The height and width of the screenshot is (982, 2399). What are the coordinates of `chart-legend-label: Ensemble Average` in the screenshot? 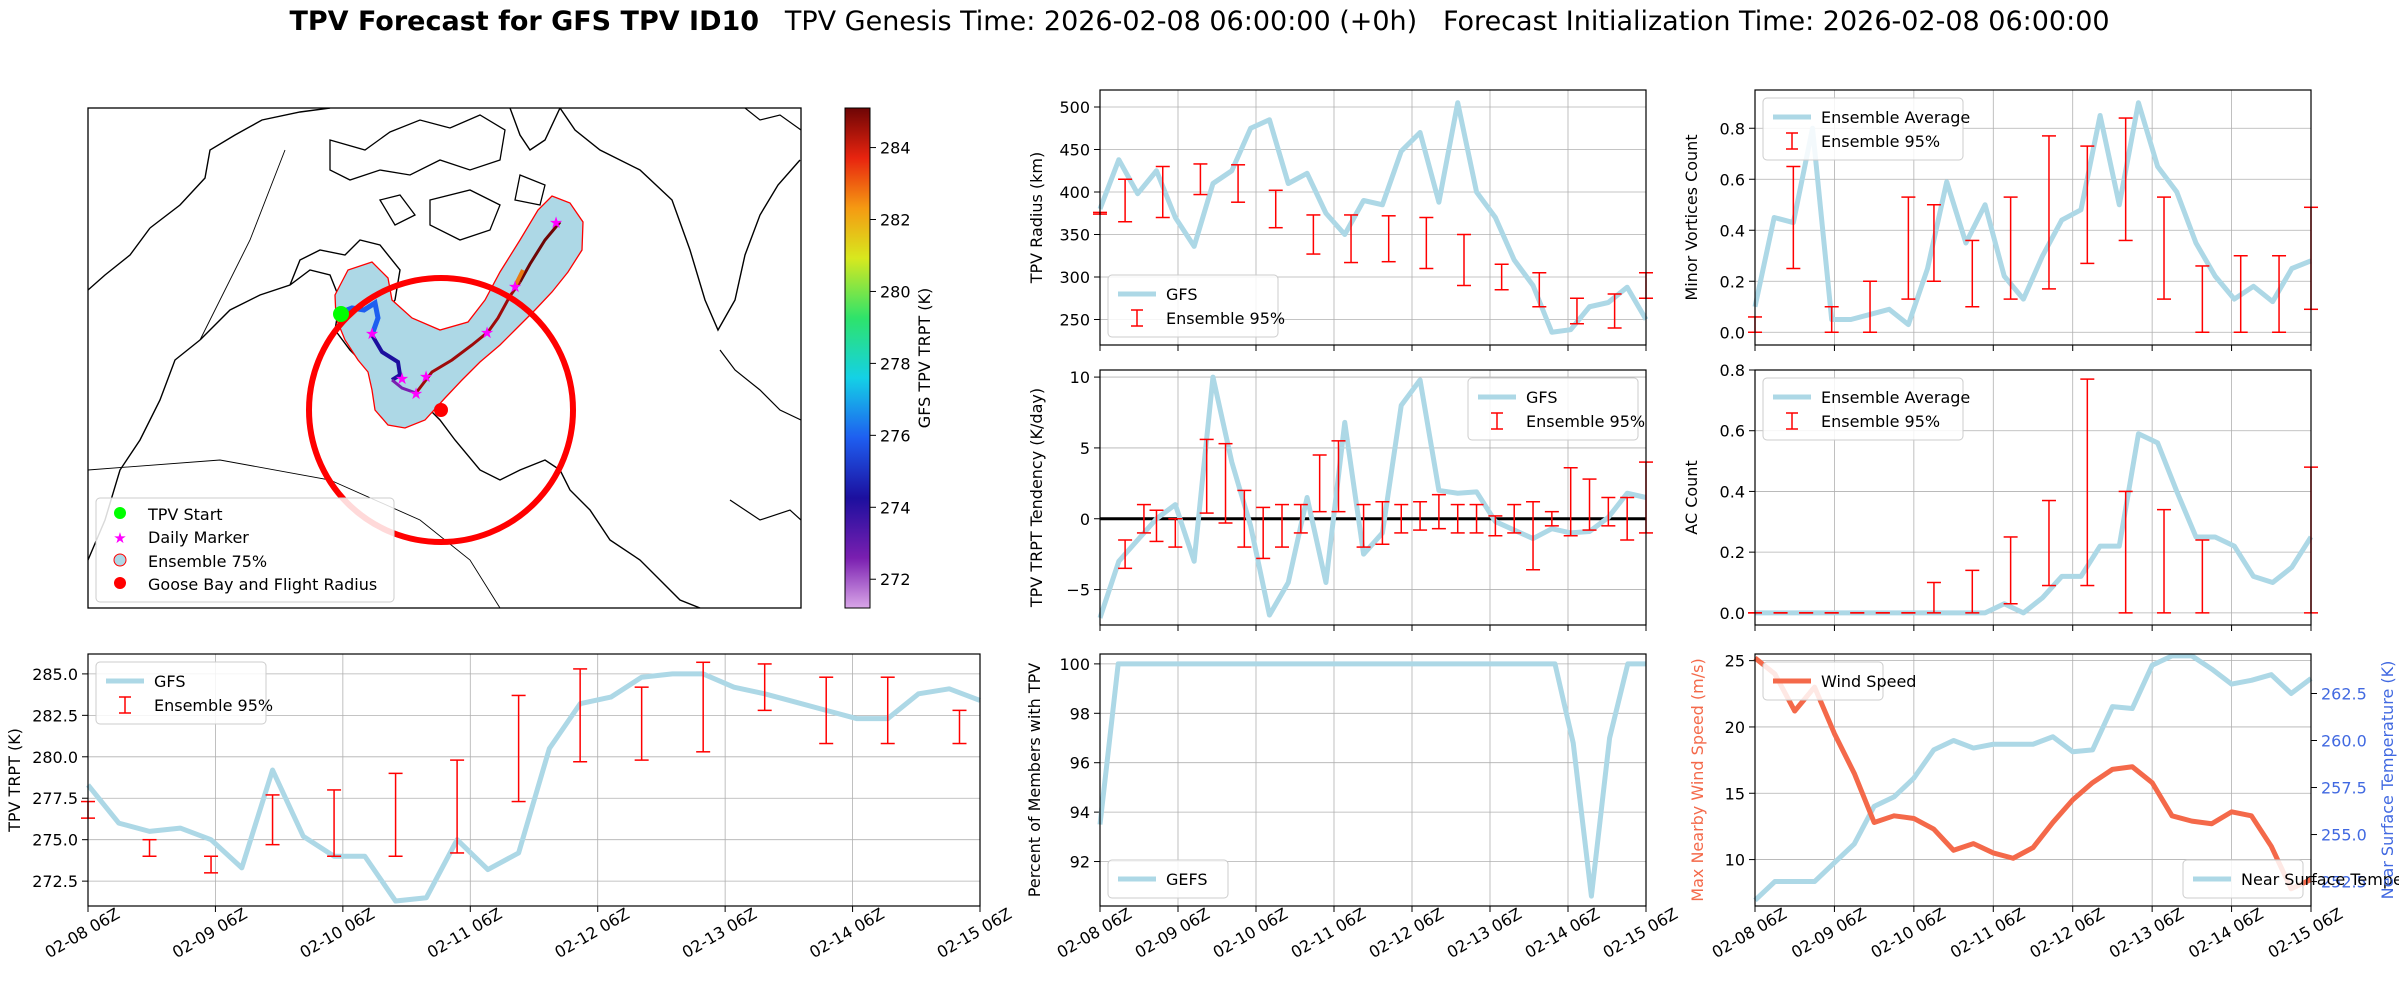 It's located at (1895, 117).